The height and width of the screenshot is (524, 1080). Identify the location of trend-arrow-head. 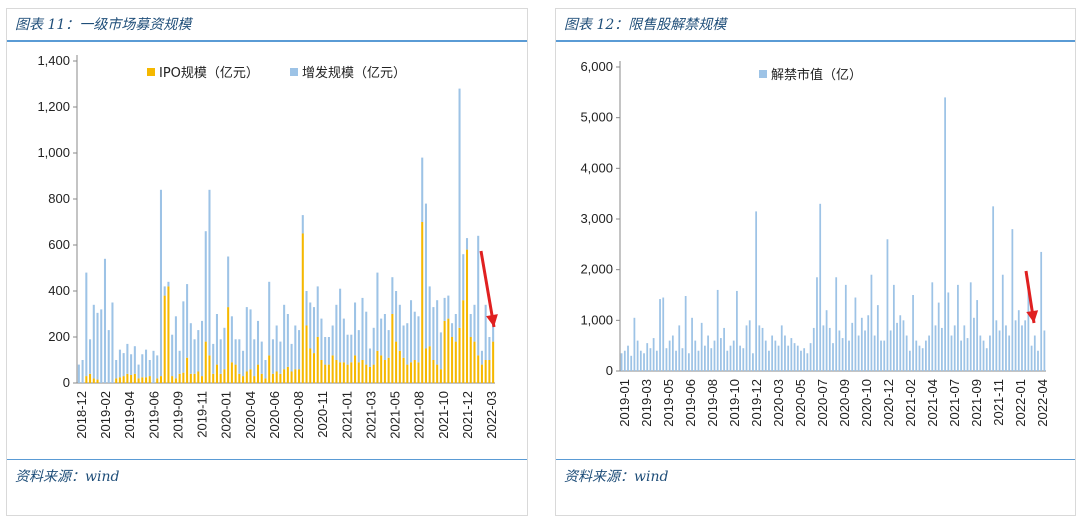
(1032, 316).